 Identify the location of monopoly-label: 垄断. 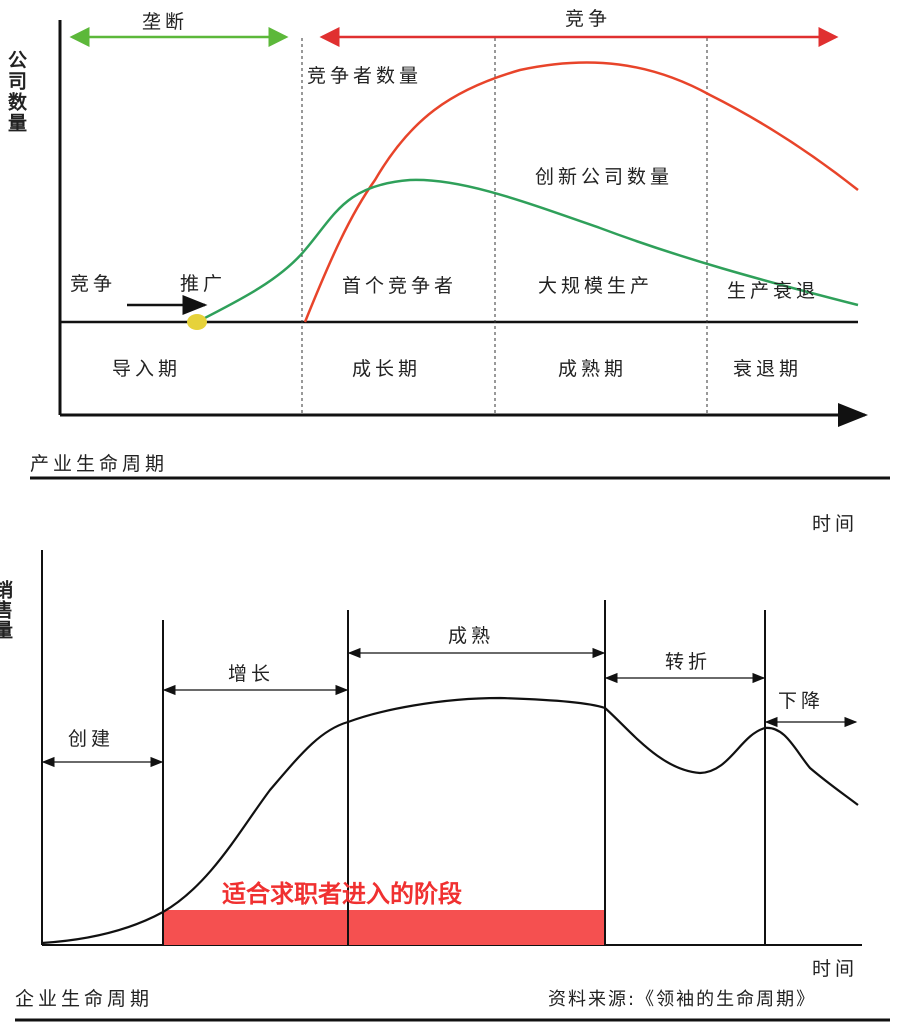
(165, 22).